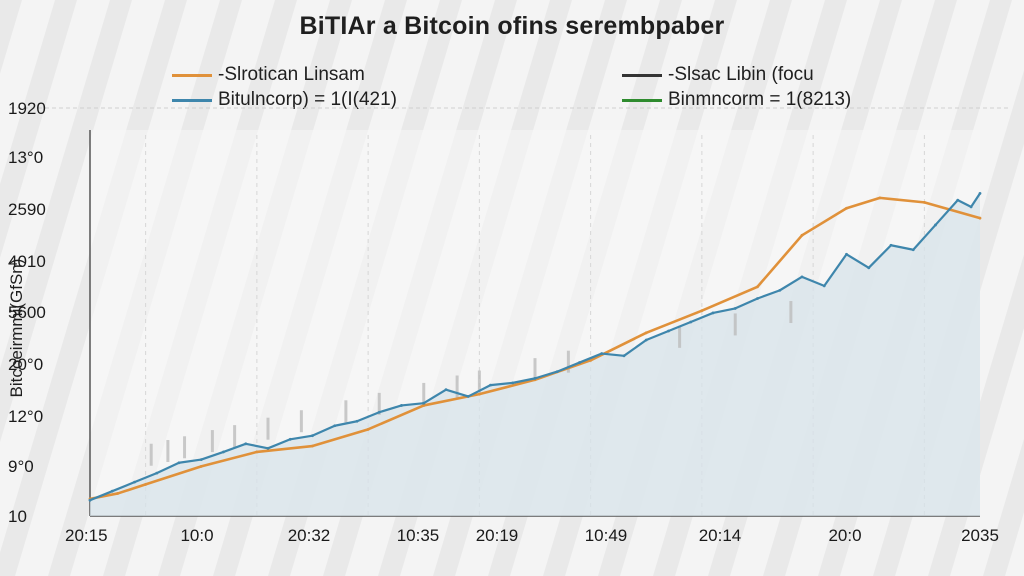  What do you see at coordinates (27, 108) in the screenshot?
I see `y-tick-label-1: 1920` at bounding box center [27, 108].